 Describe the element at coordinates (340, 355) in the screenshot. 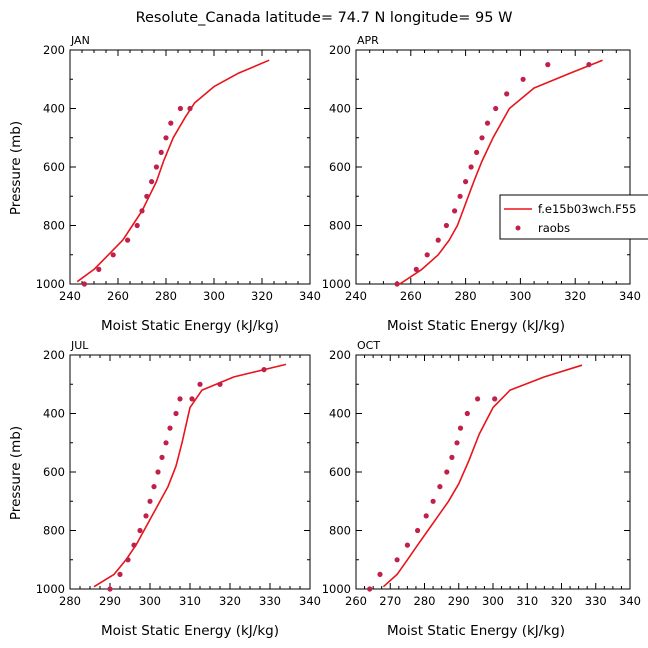

I see `y-tick-label-oct: 200` at that location.